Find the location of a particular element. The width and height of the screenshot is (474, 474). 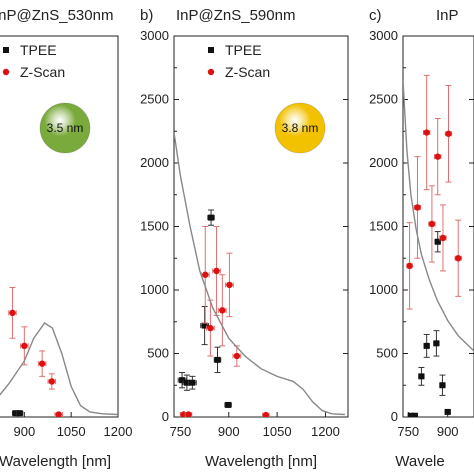

size-badge-label: 3.5 nm is located at coordinates (65, 128).